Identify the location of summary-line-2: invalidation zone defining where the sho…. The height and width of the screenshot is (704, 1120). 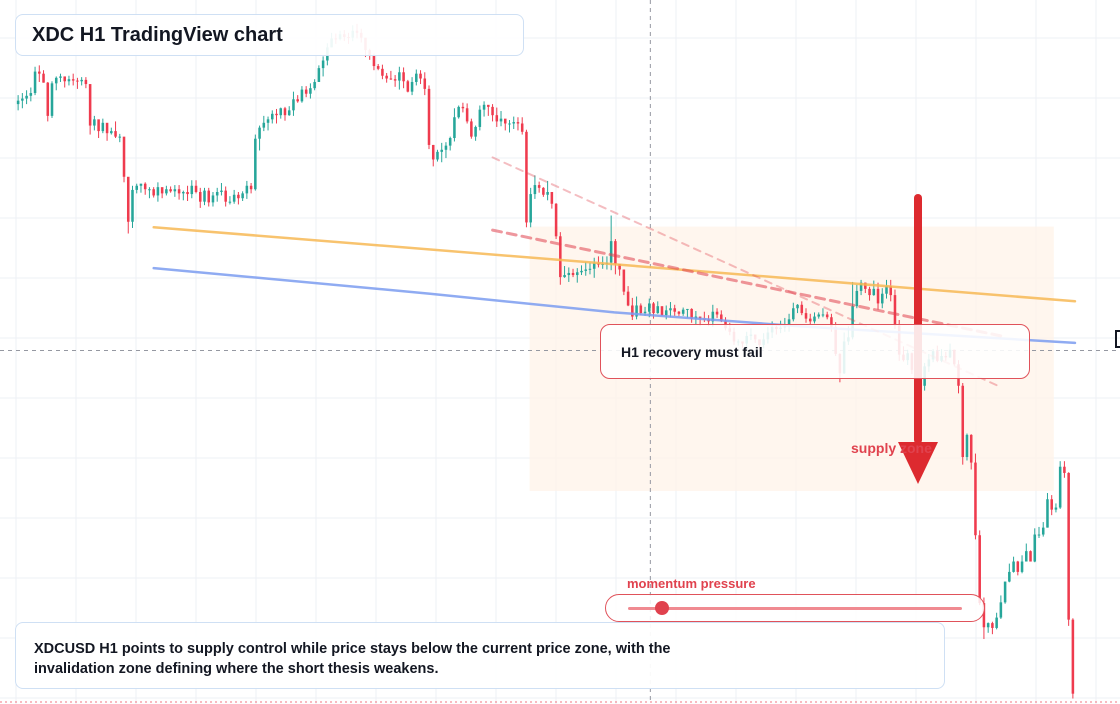
(236, 669).